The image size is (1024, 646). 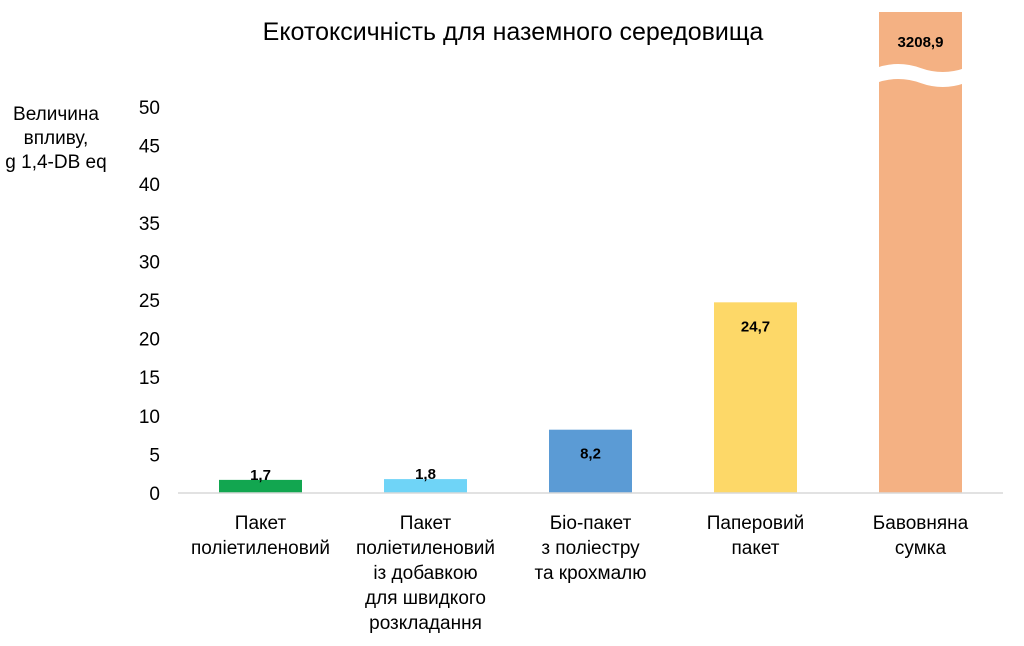 I want to click on category-label-line: пакет, so click(x=755, y=548).